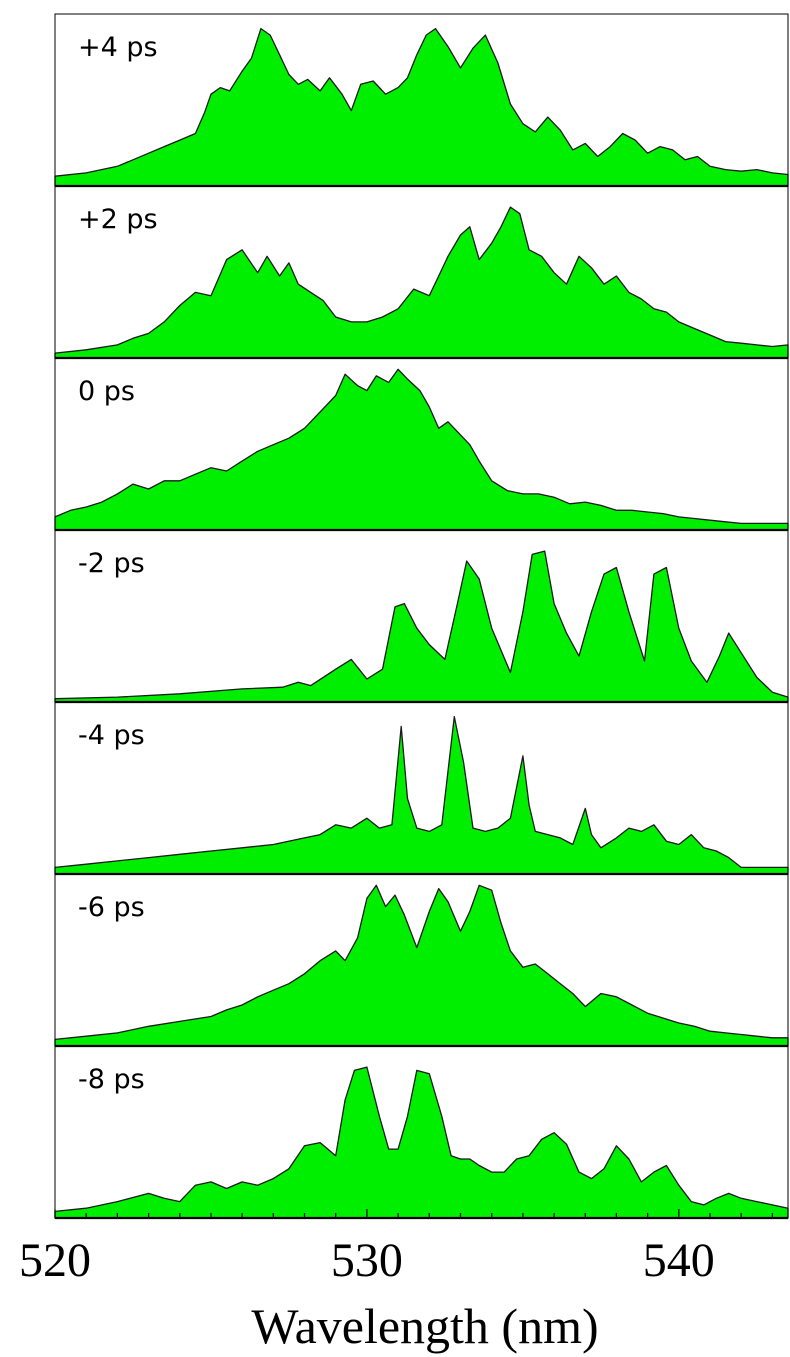 This screenshot has height=1357, width=790. Describe the element at coordinates (55, 1260) in the screenshot. I see `x-tick-label: 520` at that location.